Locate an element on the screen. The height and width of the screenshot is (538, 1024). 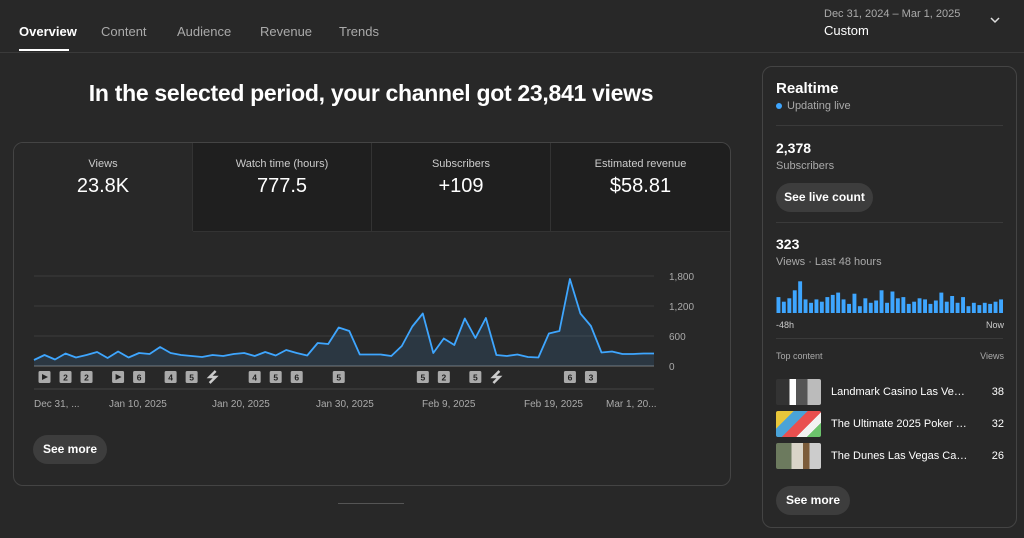
y-tick-label: 1,200 is located at coordinates (681, 307).